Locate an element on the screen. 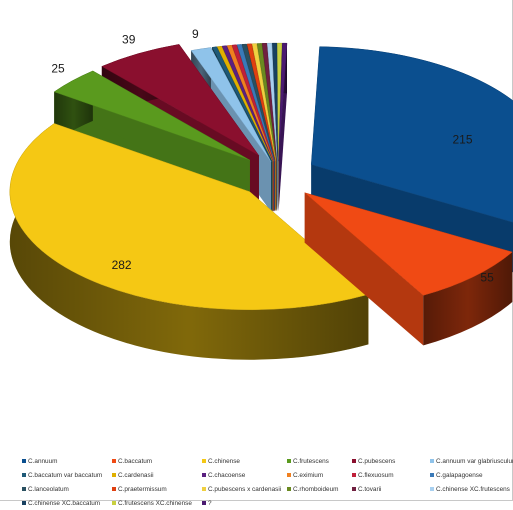 This screenshot has width=513, height=510. legend-label: C.baccatum is located at coordinates (135, 461).